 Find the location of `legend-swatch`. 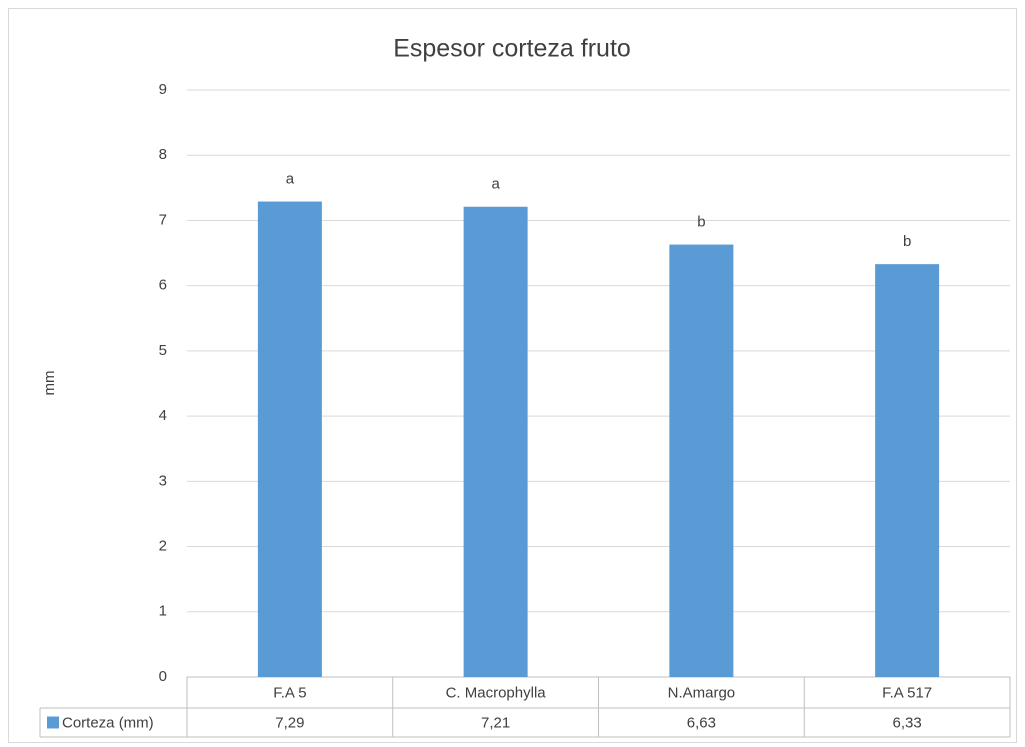

legend-swatch is located at coordinates (53, 722).